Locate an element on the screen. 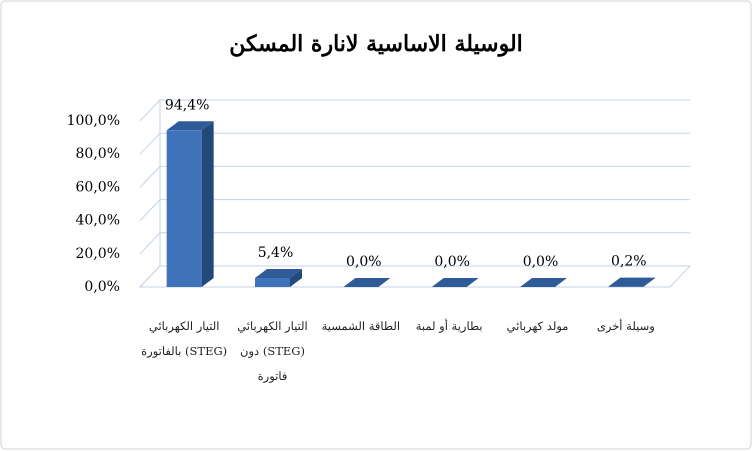 Image resolution: width=753 pixels, height=451 pixels. x-tick-label: التيار الكهربائي (STEG) بالفاتورة is located at coordinates (184, 338).